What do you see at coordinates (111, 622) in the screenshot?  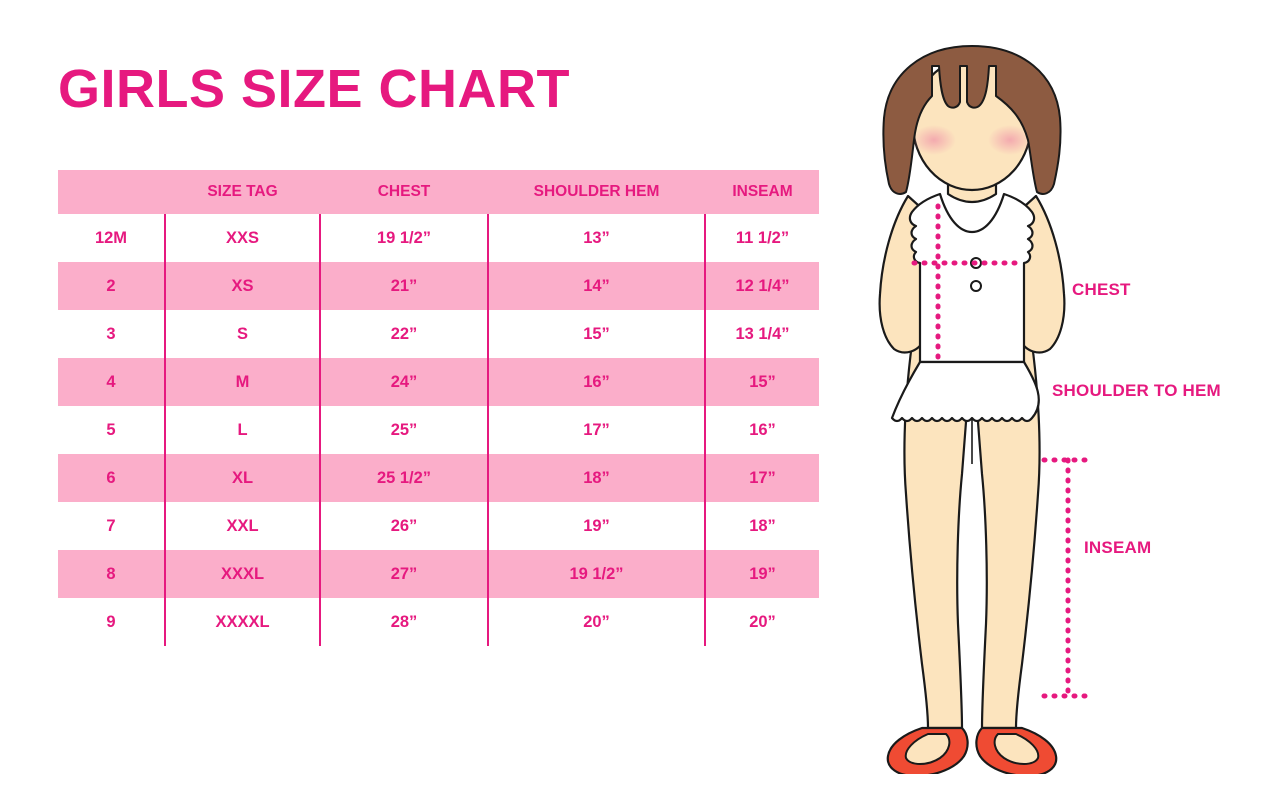 I see `cell-age: 9` at bounding box center [111, 622].